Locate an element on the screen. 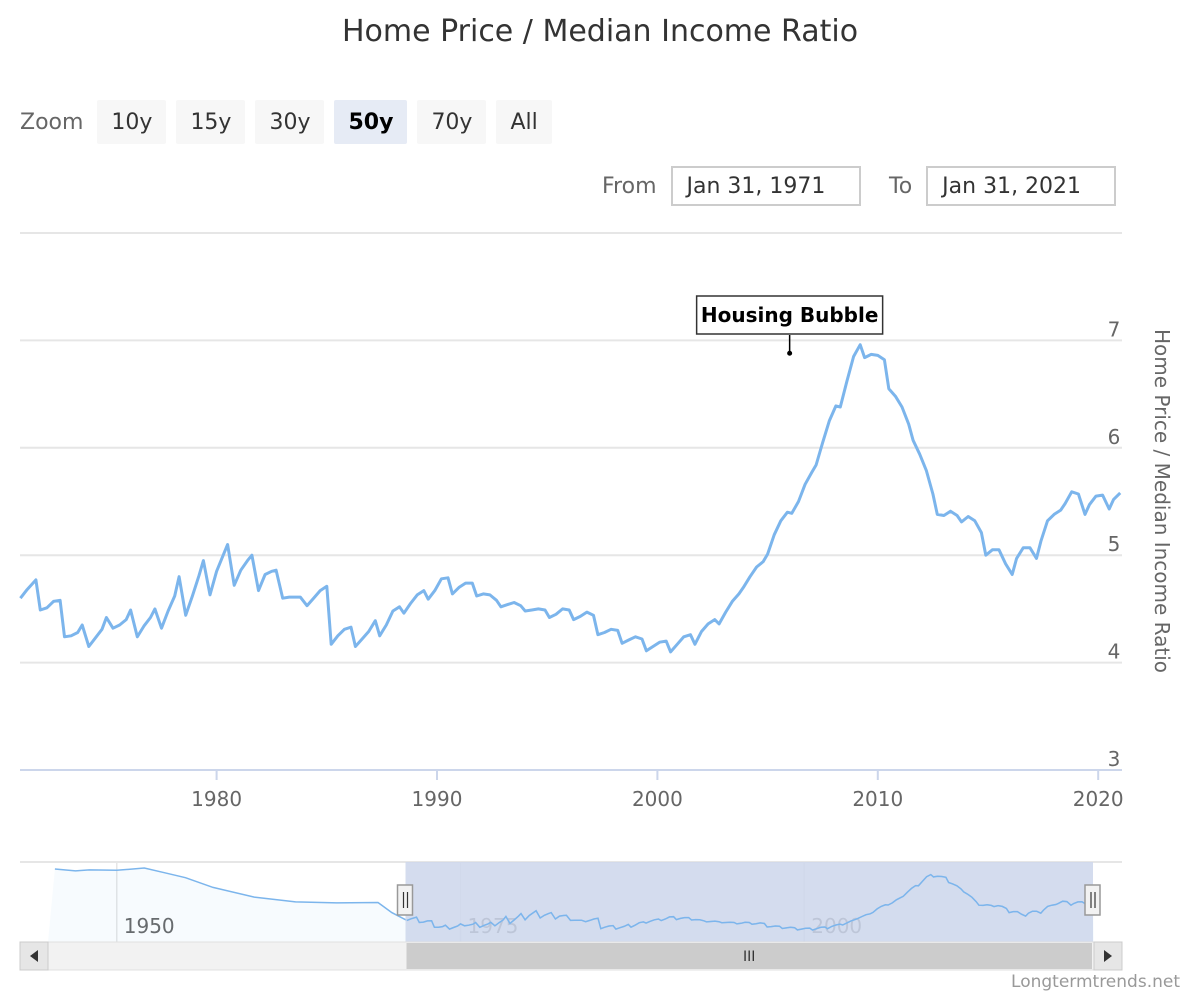 This screenshot has width=1200, height=1000. scrollbar-grip-icon: III is located at coordinates (749, 957).